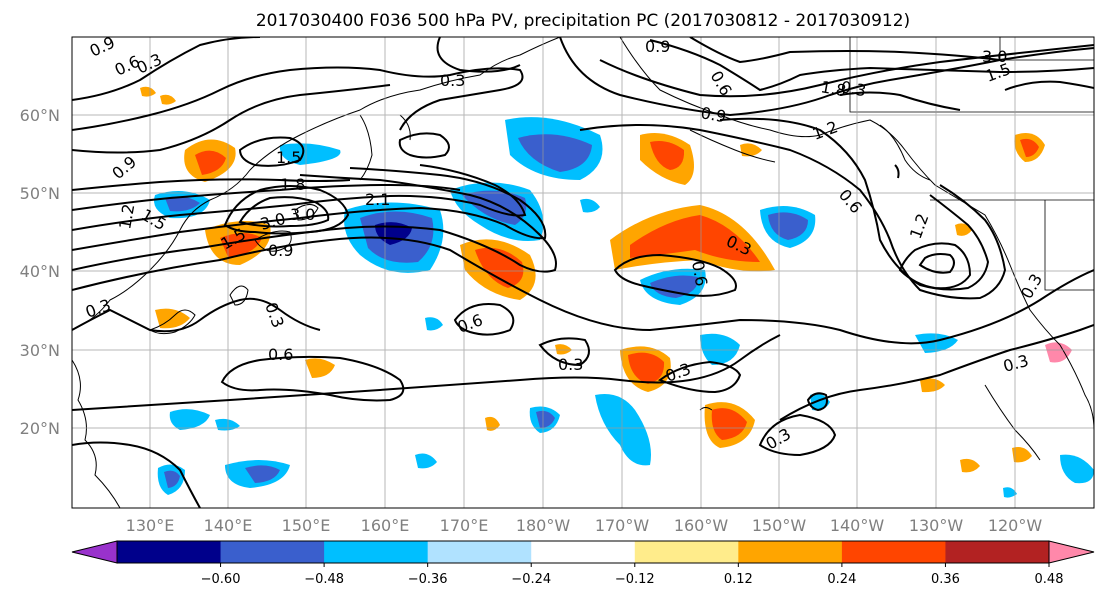 This screenshot has width=1105, height=601. What do you see at coordinates (288, 157) in the screenshot?
I see `contour-label: 1.5` at bounding box center [288, 157].